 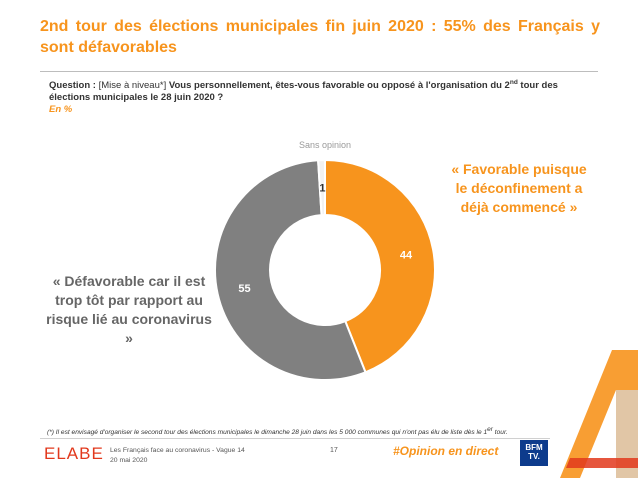 What do you see at coordinates (319, 71) in the screenshot?
I see `title-divider` at bounding box center [319, 71].